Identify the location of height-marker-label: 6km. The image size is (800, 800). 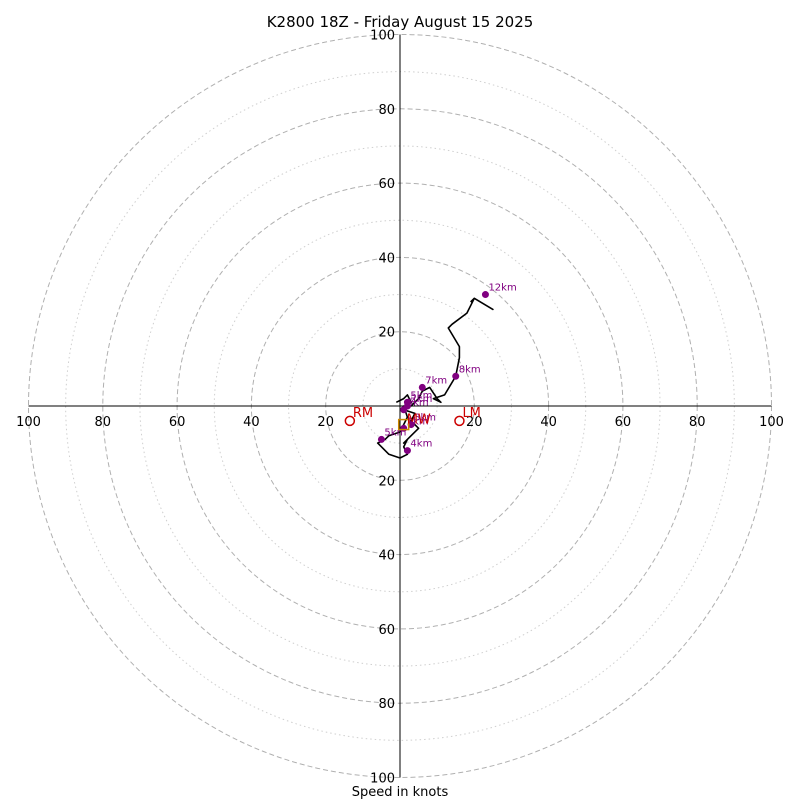
(418, 403).